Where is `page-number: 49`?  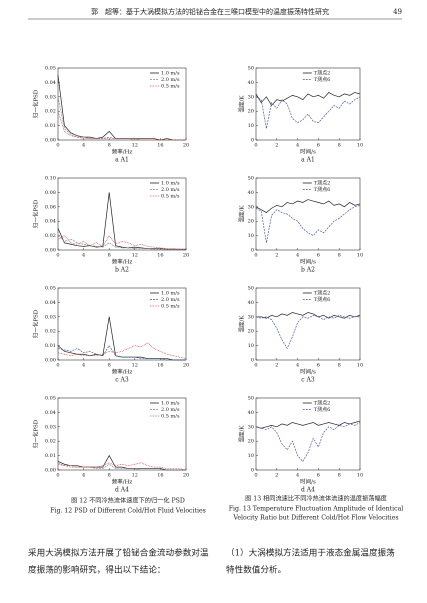 page-number: 49 is located at coordinates (397, 12).